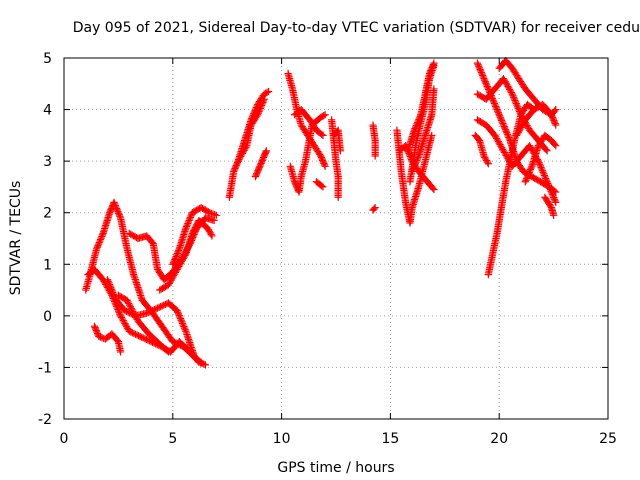 This screenshot has height=480, width=640. What do you see at coordinates (16, 238) in the screenshot?
I see `y-axis-label: SDTVAR / TECUs` at bounding box center [16, 238].